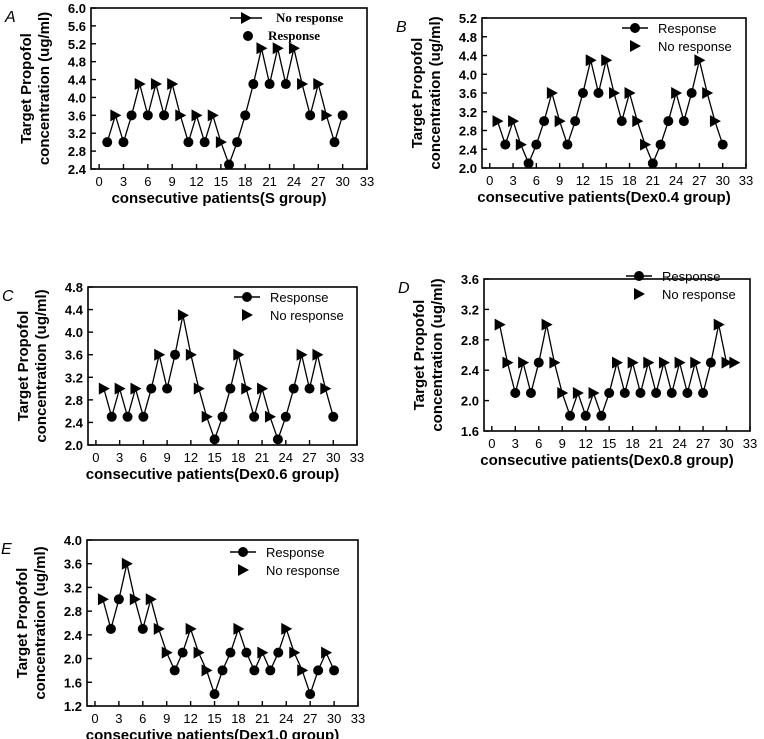 The height and width of the screenshot is (739, 764). What do you see at coordinates (404, 288) in the screenshot?
I see `panel-label: D` at bounding box center [404, 288].